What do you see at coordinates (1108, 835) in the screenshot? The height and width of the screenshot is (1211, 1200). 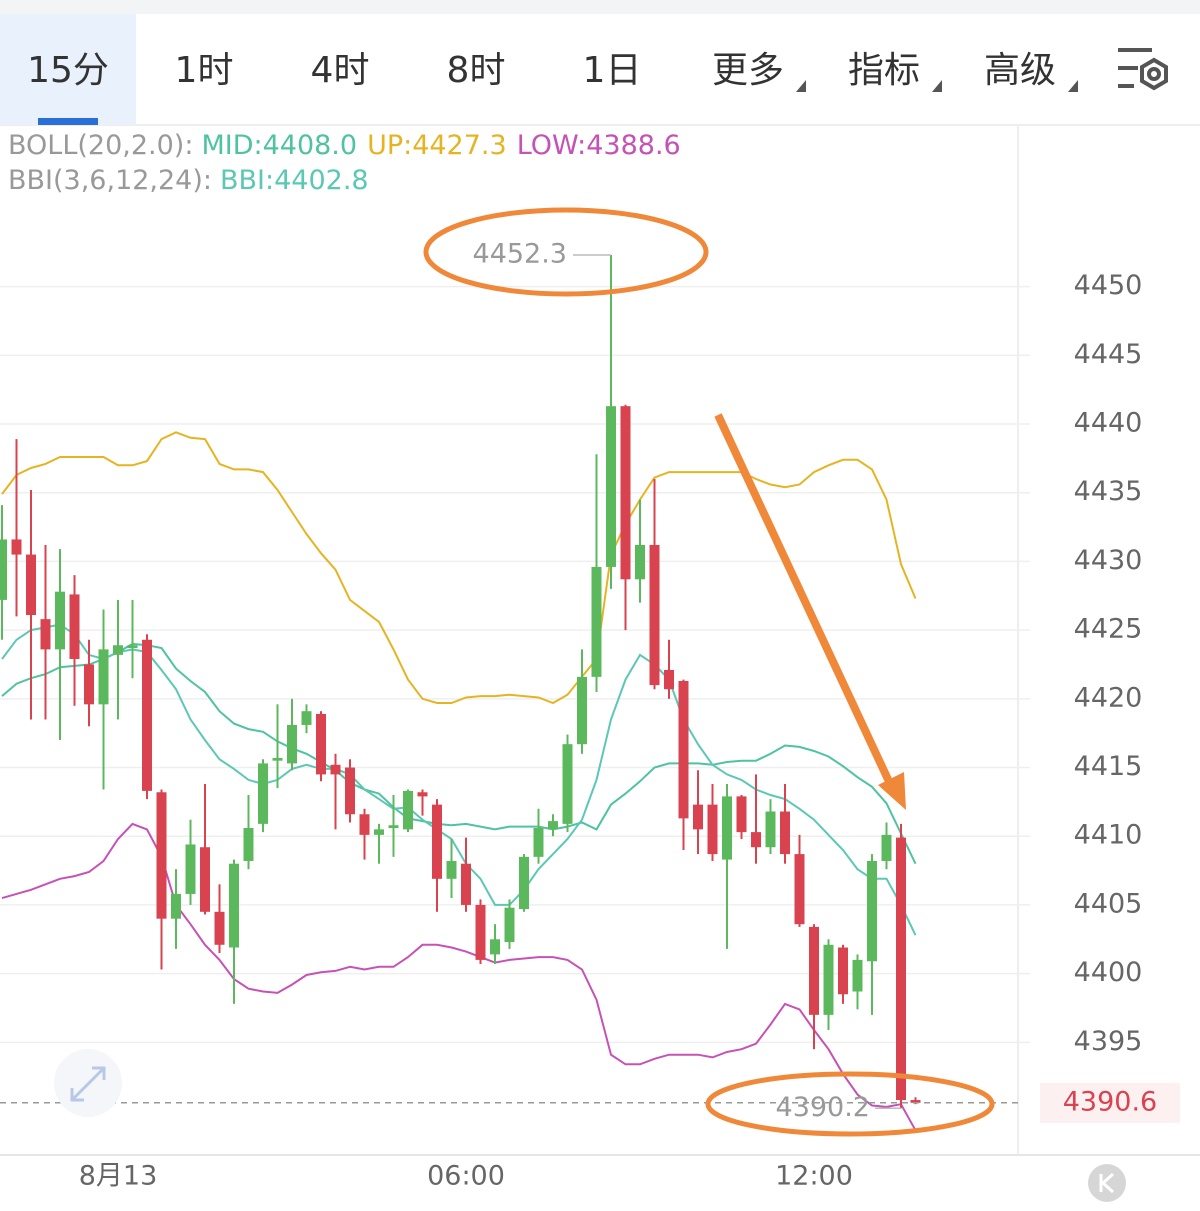 I see `y-tick-label: 4410` at bounding box center [1108, 835].